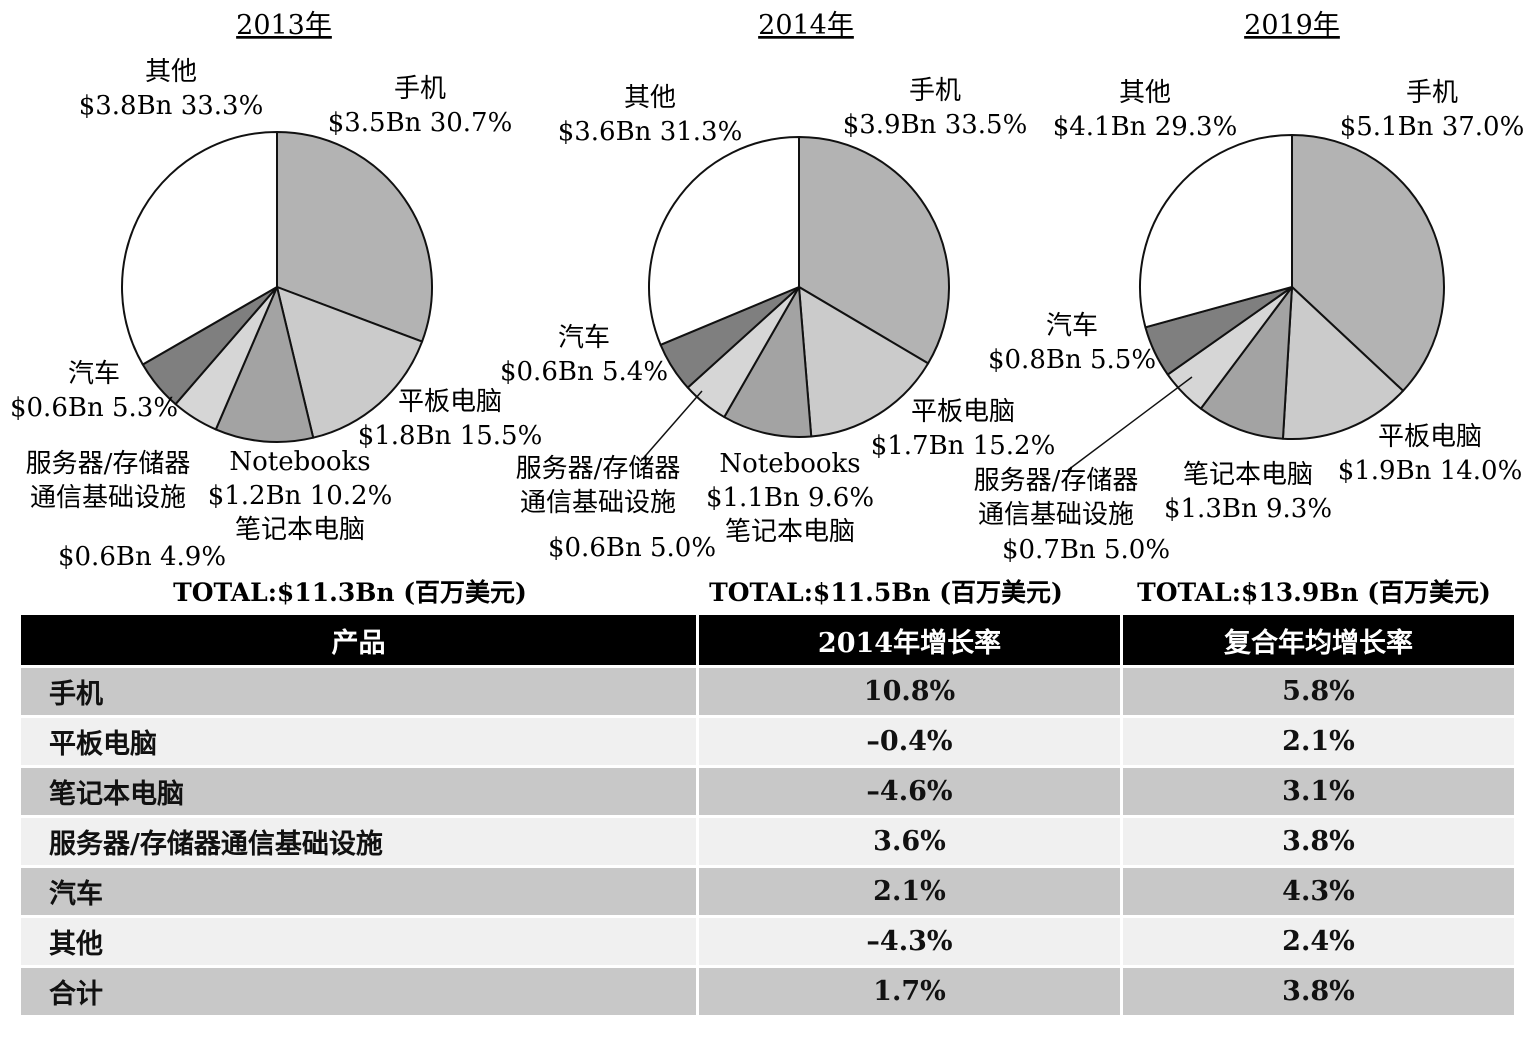 The image size is (1526, 1049). Describe the element at coordinates (1292, 25) in the screenshot. I see `pie-title: 2019年` at that location.